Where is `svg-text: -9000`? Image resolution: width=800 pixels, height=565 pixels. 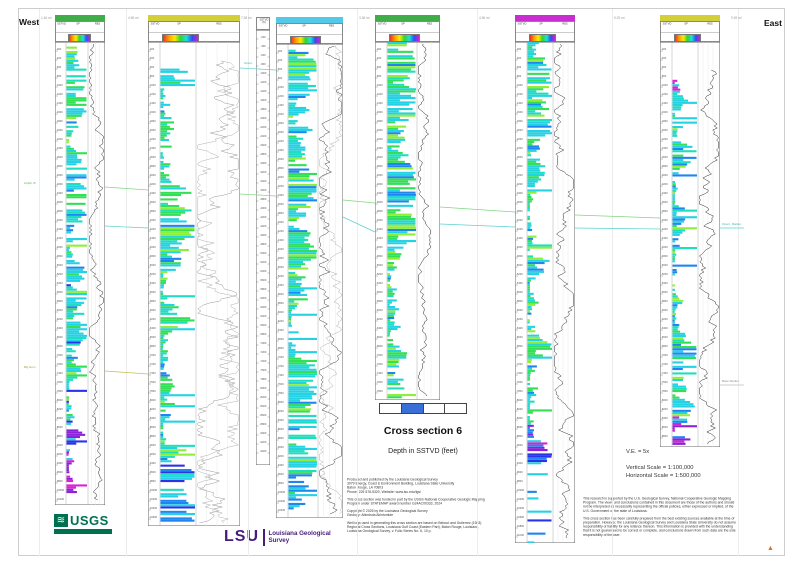
svg-text: -9000 is located at coordinates (519, 445).